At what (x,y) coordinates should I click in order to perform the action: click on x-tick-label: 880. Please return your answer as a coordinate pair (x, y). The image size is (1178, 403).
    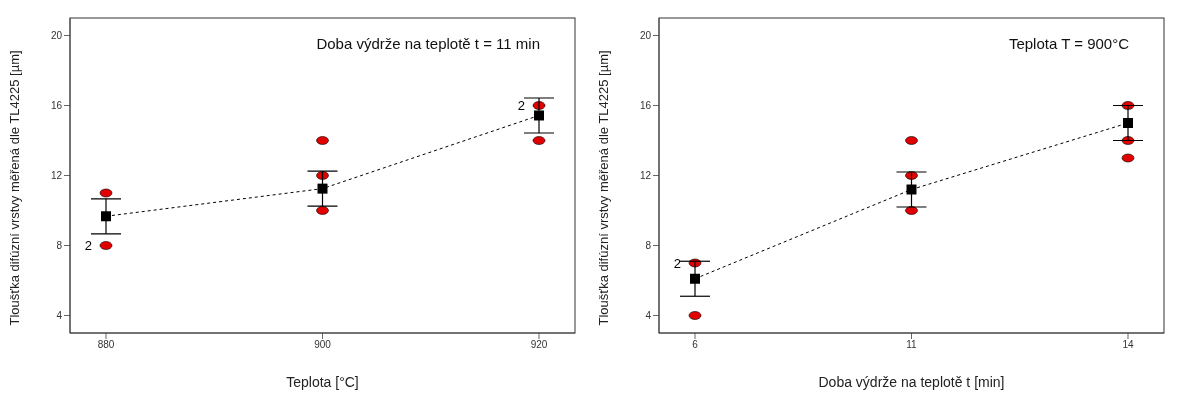
    Looking at the image, I should click on (106, 345).